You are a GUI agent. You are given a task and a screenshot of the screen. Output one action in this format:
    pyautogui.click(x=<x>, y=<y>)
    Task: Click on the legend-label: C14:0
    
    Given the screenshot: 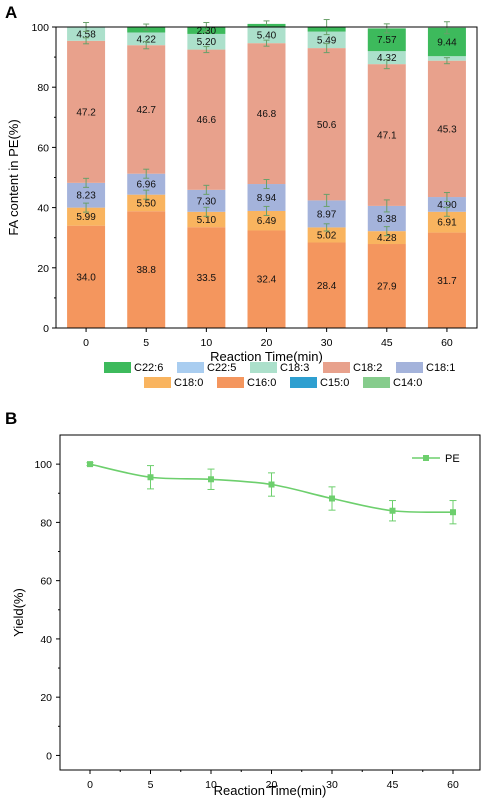 What is the action you would take?
    pyautogui.click(x=407, y=383)
    